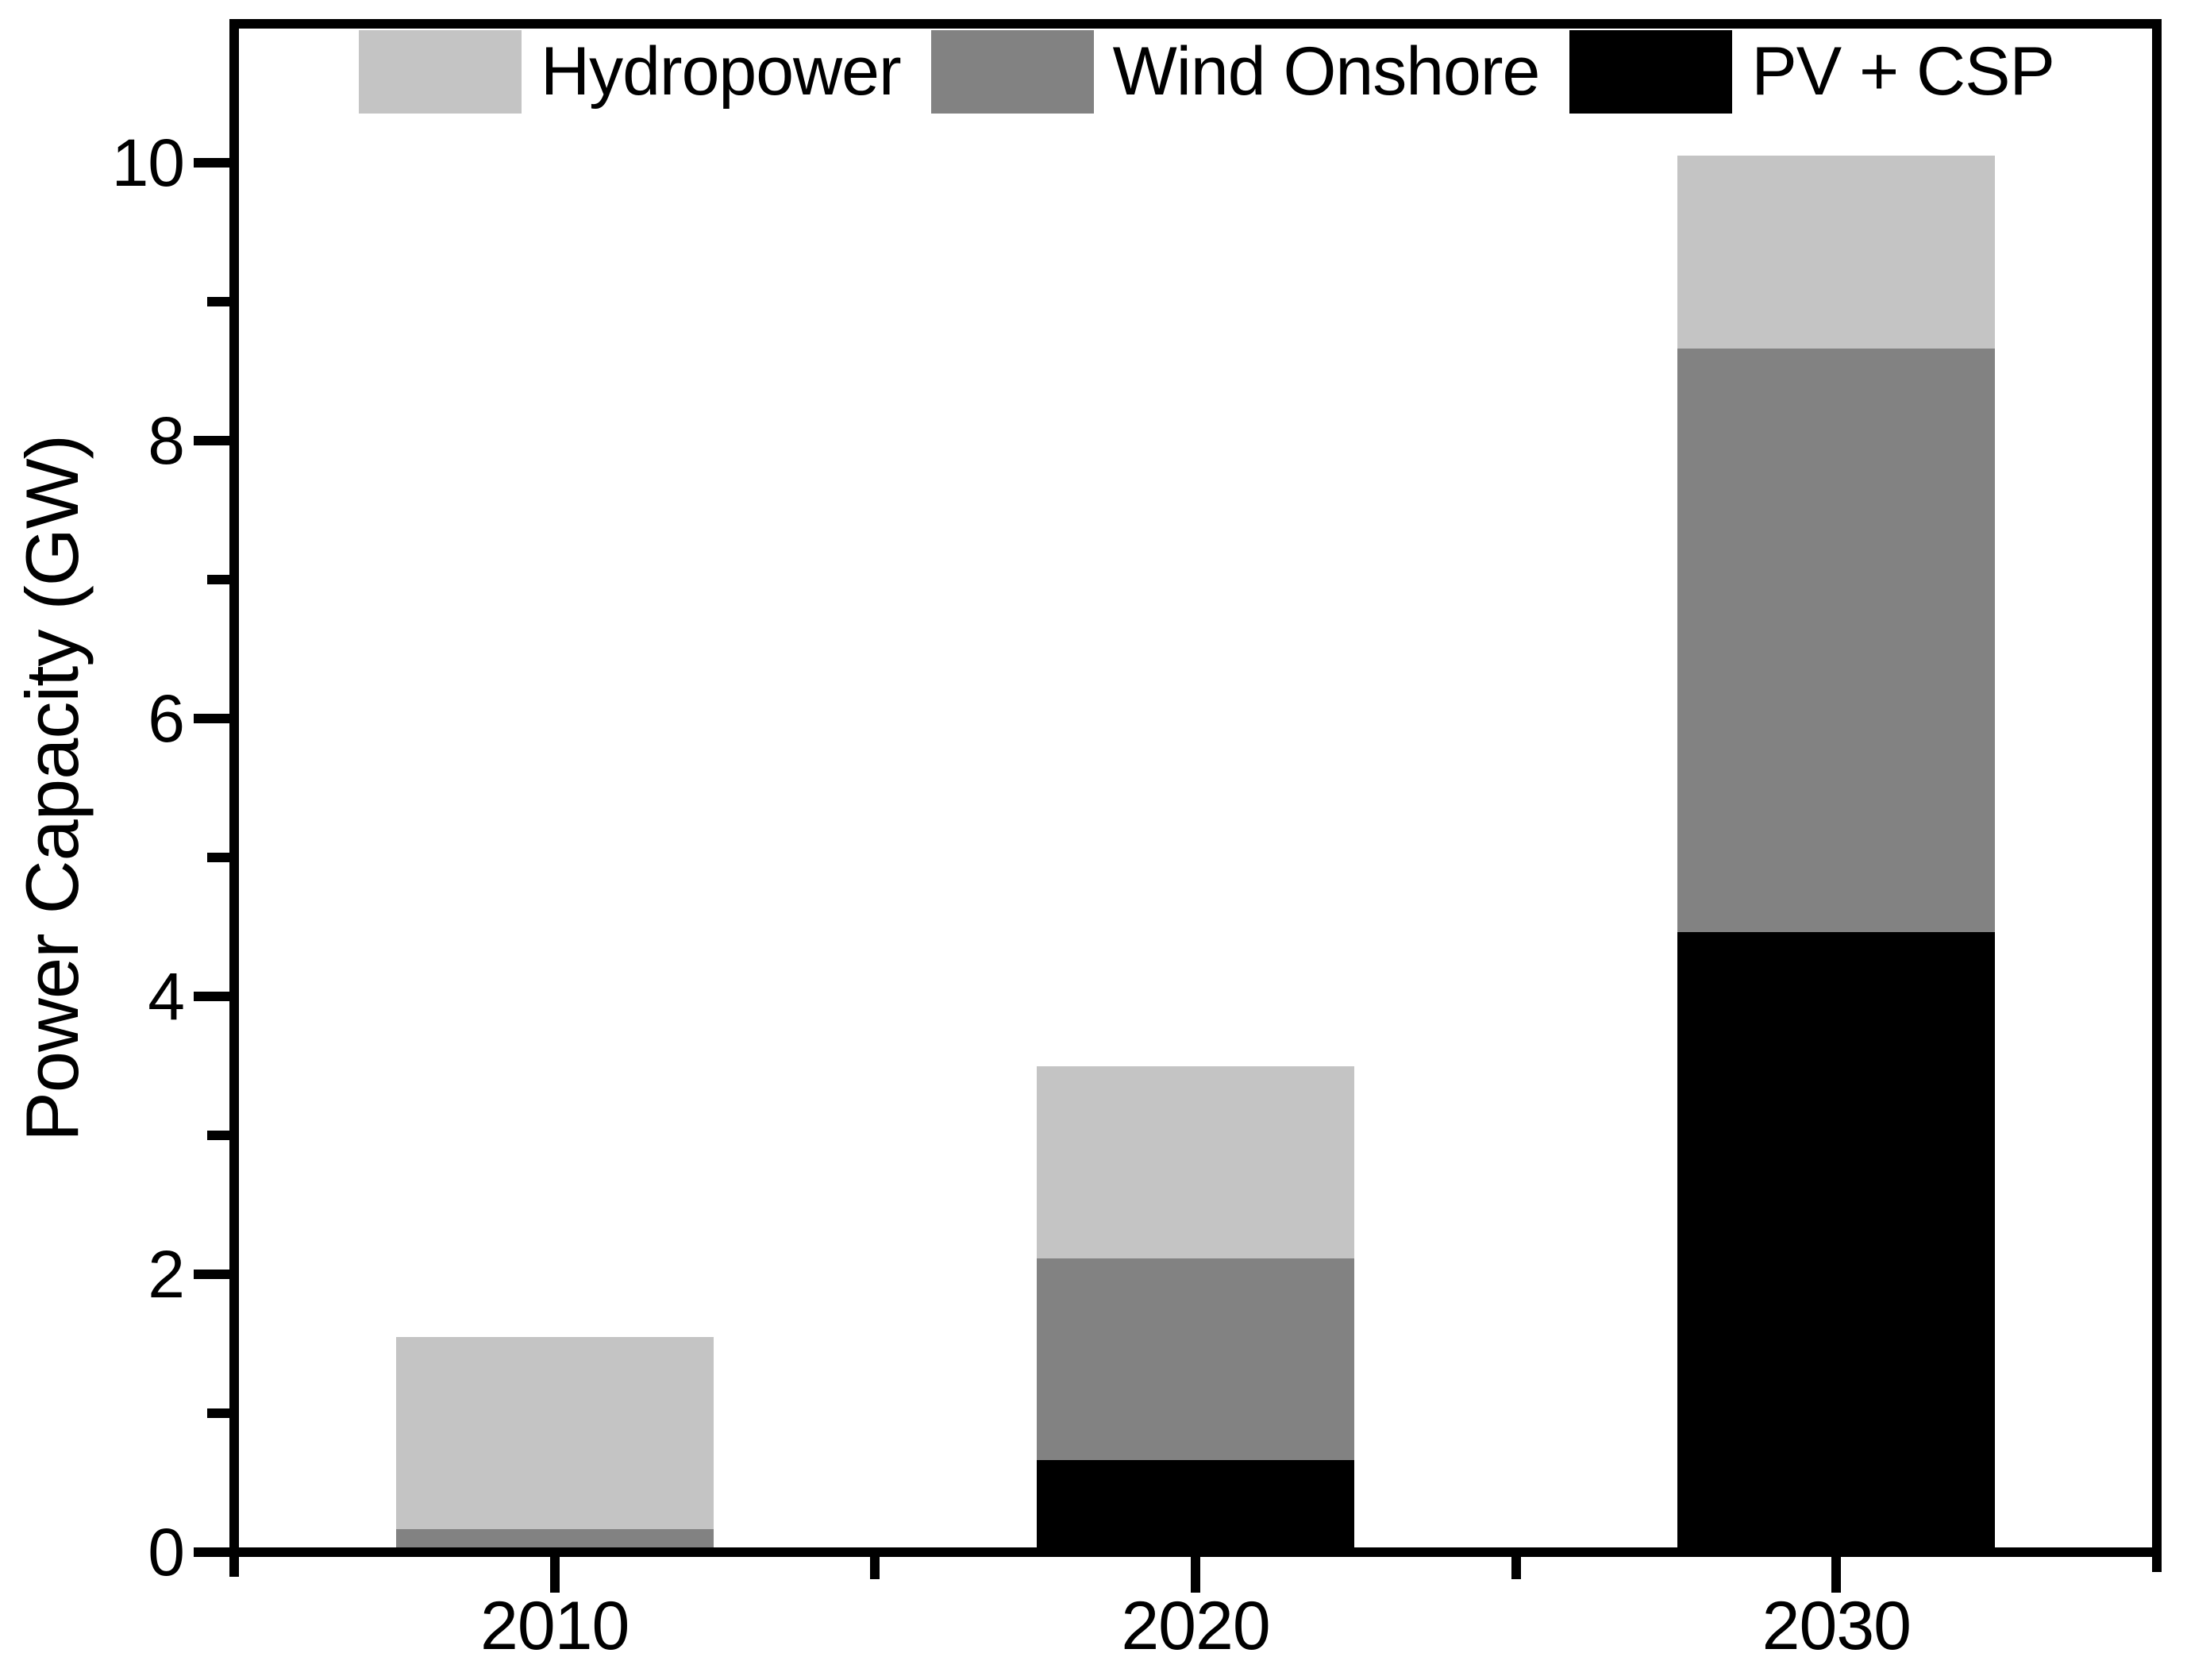 This screenshot has height=1680, width=2187. Describe the element at coordinates (1903, 71) in the screenshot. I see `legend-label-pv-csp: PV + CSP` at that location.